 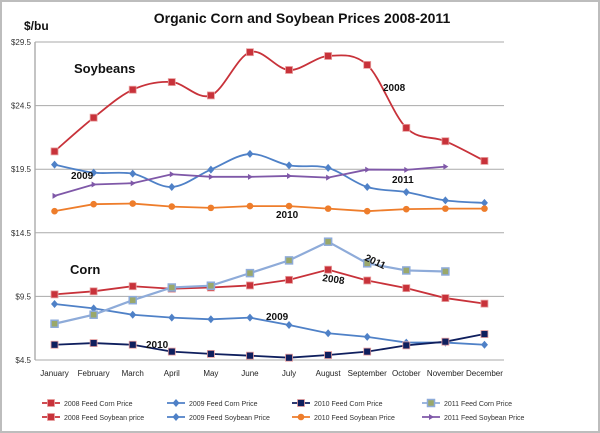 What do you see at coordinates (223, 404) in the screenshot?
I see `legend-label: 2009 Feed Corn Price` at bounding box center [223, 404].